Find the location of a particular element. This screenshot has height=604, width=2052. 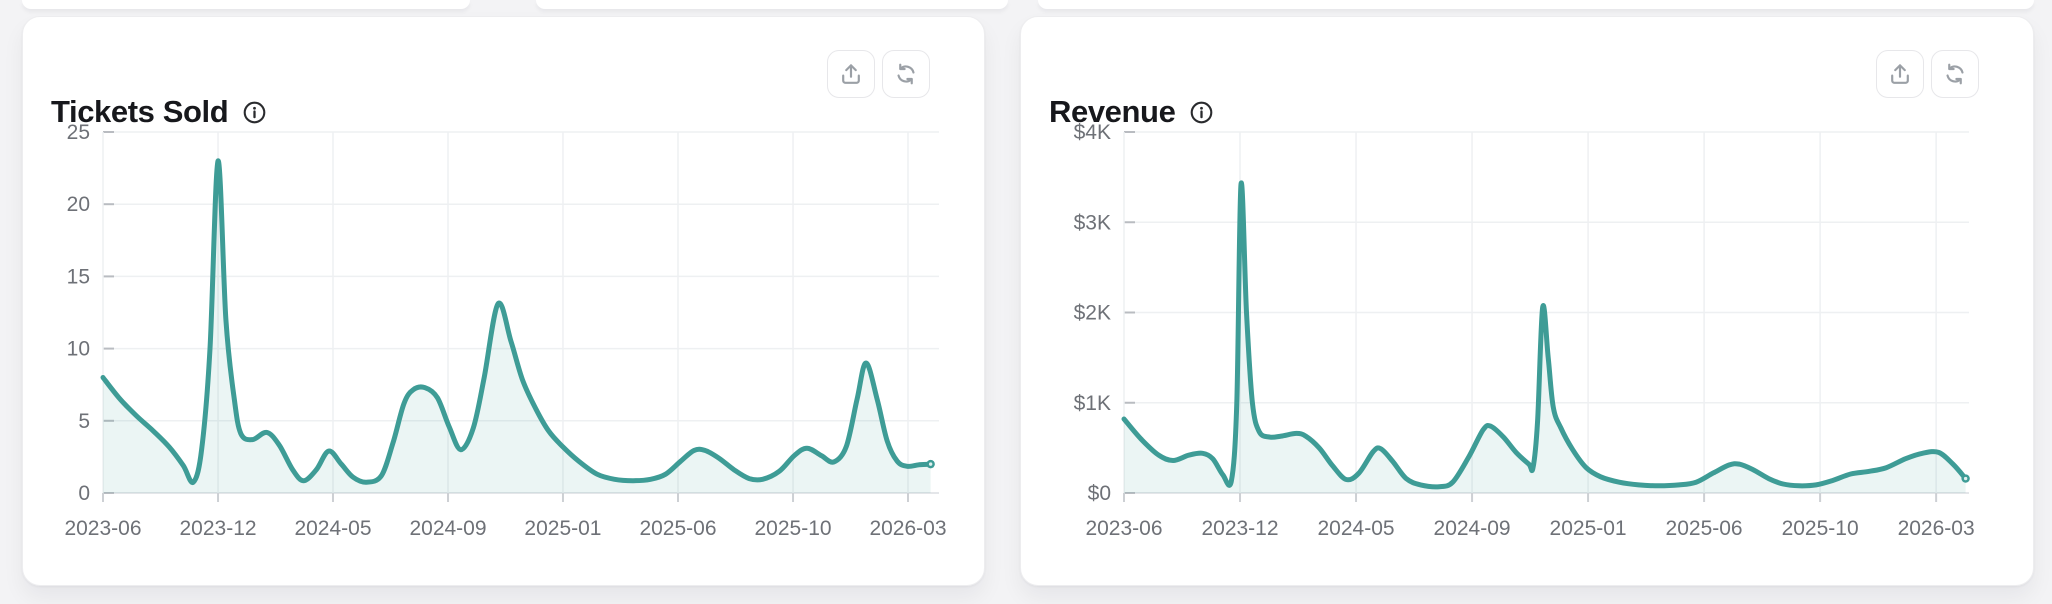

svg-text: $4K is located at coordinates (1092, 132).